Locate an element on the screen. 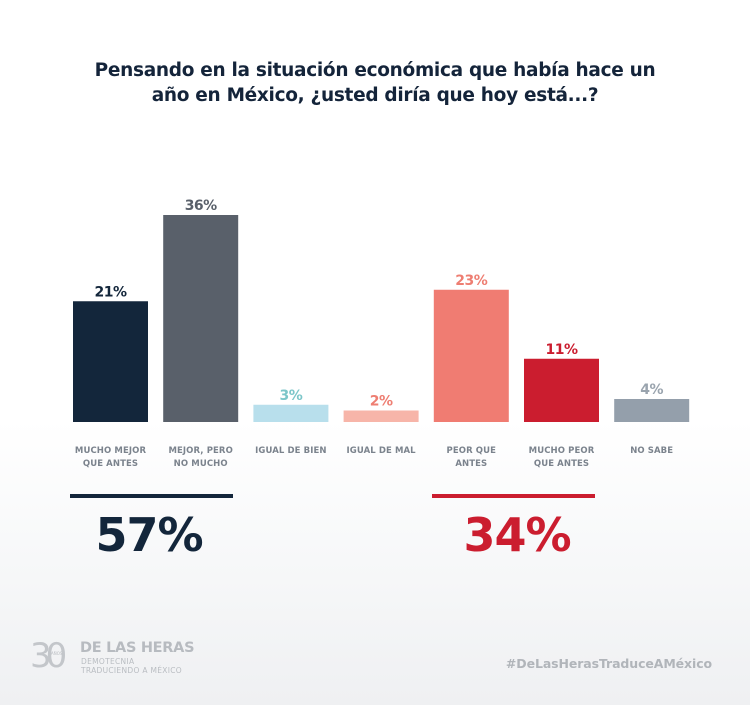 The width and height of the screenshot is (750, 705). category-label-line: MUCHO PEOR is located at coordinates (561, 451).